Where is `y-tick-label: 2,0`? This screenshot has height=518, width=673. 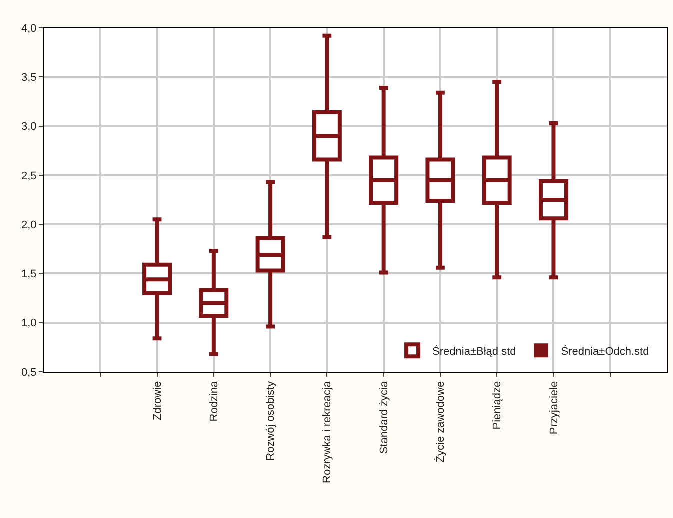 y-tick-label: 2,0 is located at coordinates (29, 225).